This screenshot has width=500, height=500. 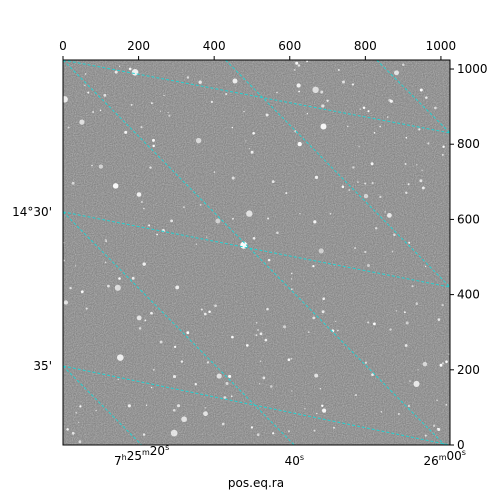 What do you see at coordinates (444, 458) in the screenshot?
I see `ra-tick-label: 26m00s` at bounding box center [444, 458].